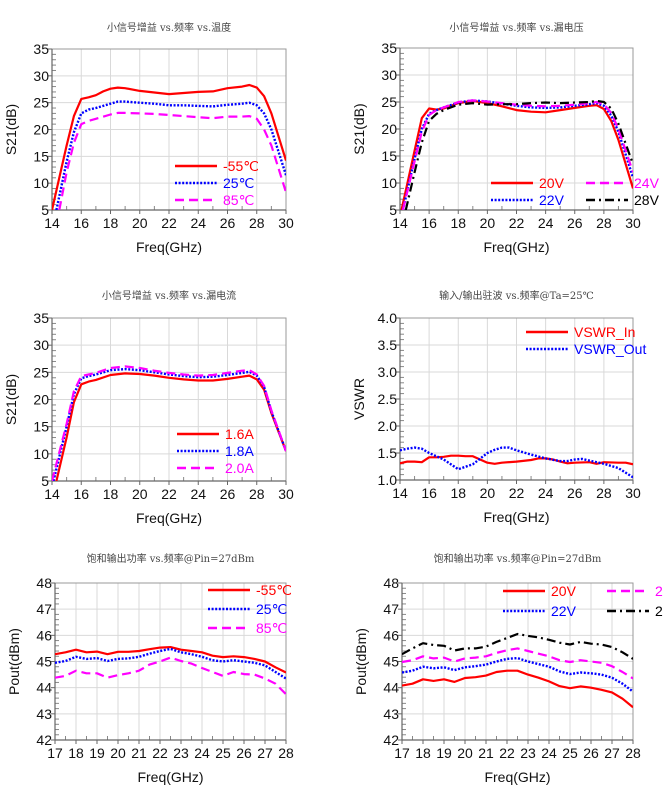 The width and height of the screenshot is (663, 803). I want to click on legend-label-0: VSWR_In, so click(604, 332).